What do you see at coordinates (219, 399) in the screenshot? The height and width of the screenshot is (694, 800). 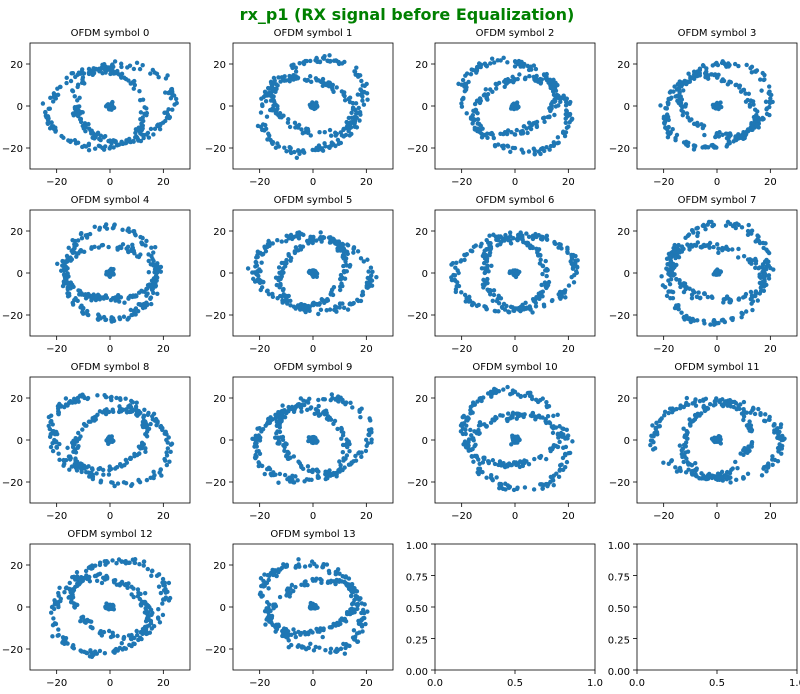 I see `y-tick-label: 20` at bounding box center [219, 399].